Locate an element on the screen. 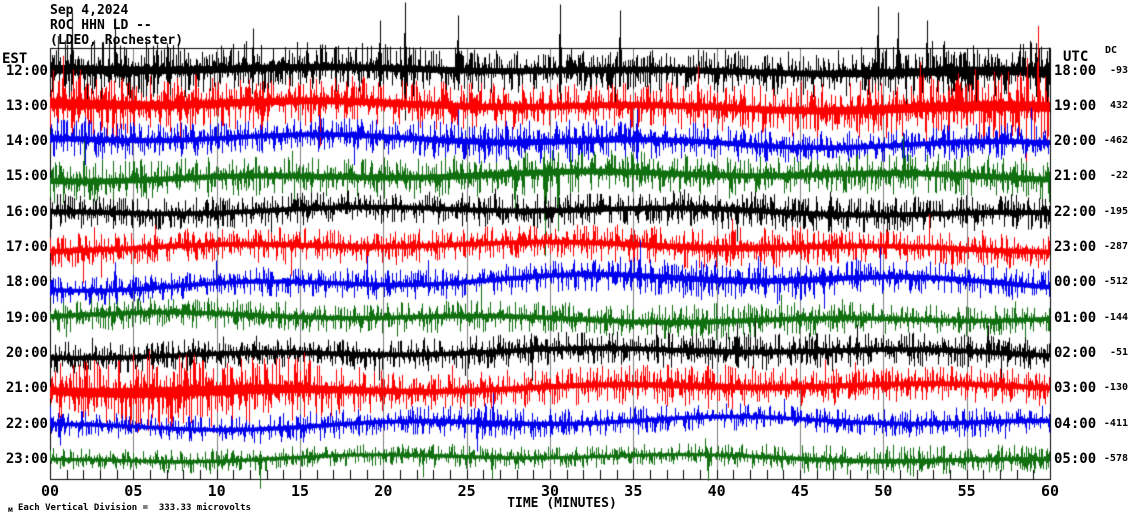 The width and height of the screenshot is (1130, 519). corner-mark: м is located at coordinates (10, 509).